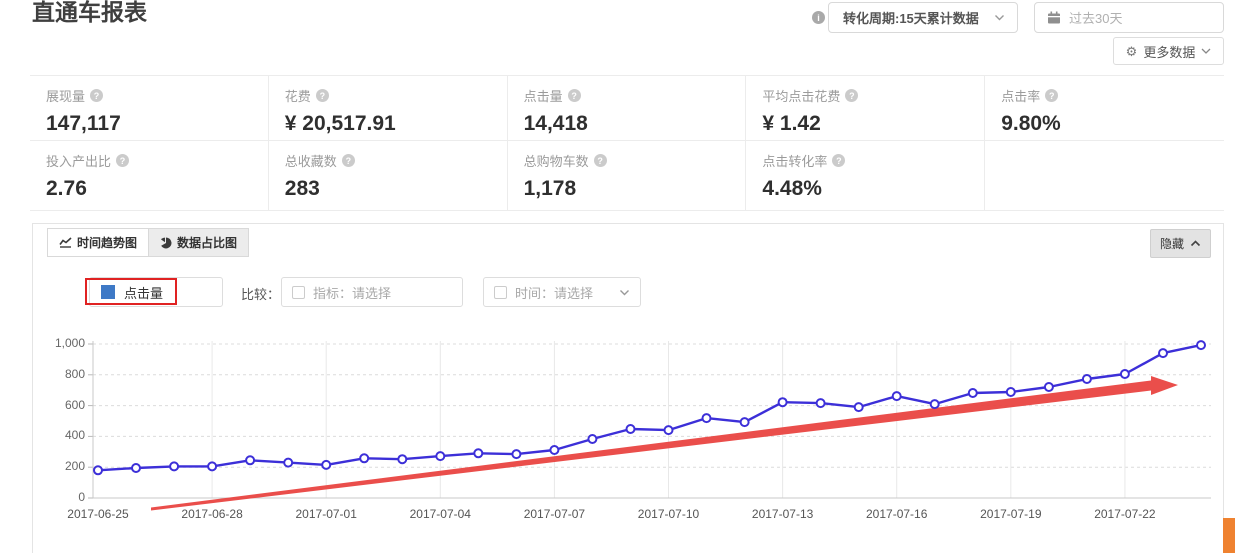 The width and height of the screenshot is (1235, 553). Describe the element at coordinates (65, 242) in the screenshot. I see `line-chart-icon` at that location.